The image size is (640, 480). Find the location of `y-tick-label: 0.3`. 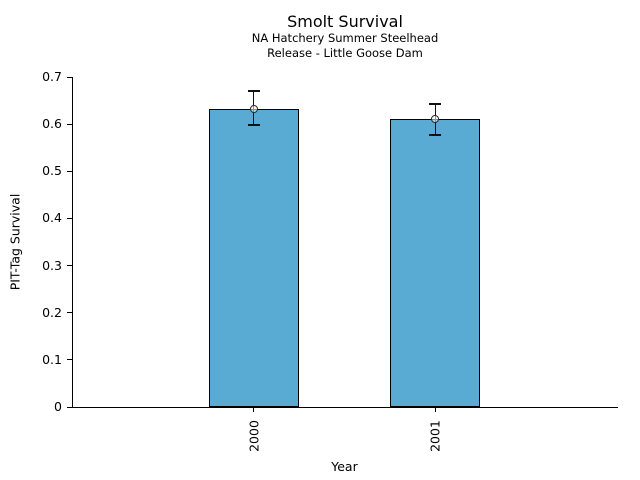

y-tick-label: 0.3 is located at coordinates (52, 265).